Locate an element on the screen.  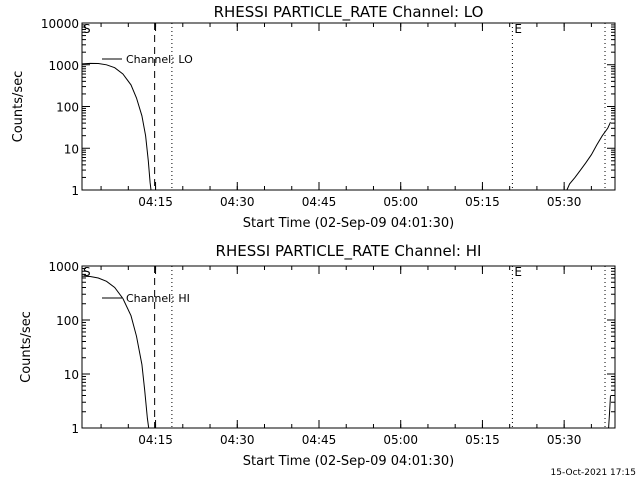
footer-timestamp: 15-Oct-2021 17:15 is located at coordinates (593, 473).